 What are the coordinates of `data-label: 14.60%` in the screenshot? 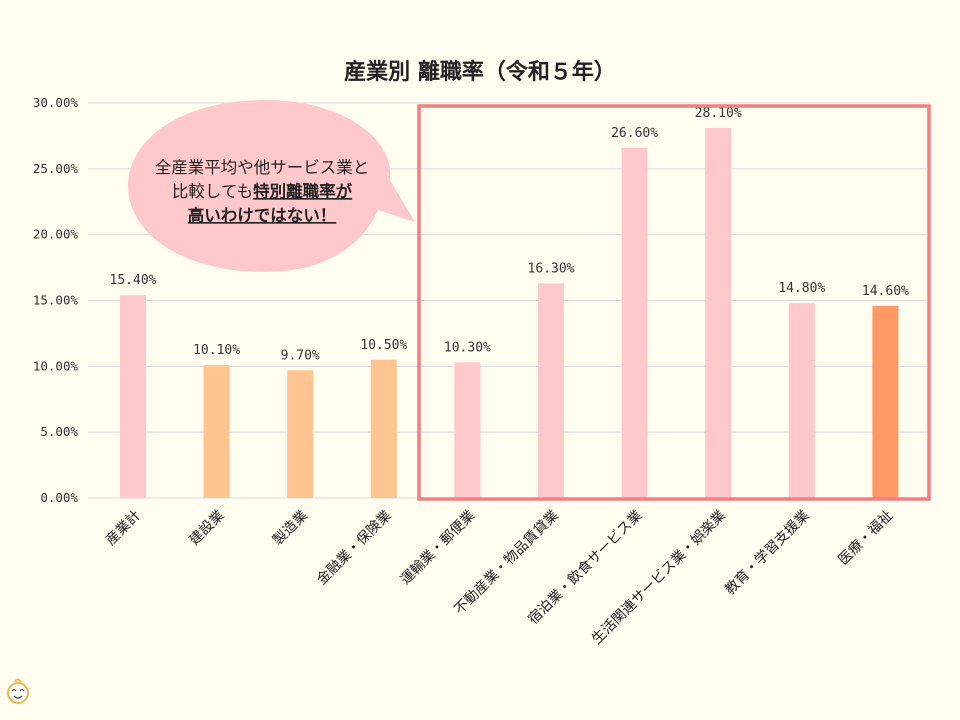 It's located at (885, 291).